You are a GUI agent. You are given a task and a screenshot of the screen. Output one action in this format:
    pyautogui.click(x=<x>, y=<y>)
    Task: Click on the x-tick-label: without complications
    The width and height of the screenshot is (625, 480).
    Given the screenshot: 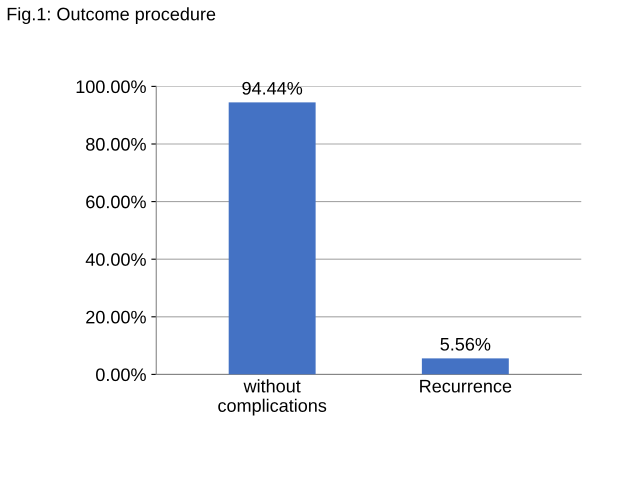 What is the action you would take?
    pyautogui.click(x=272, y=397)
    